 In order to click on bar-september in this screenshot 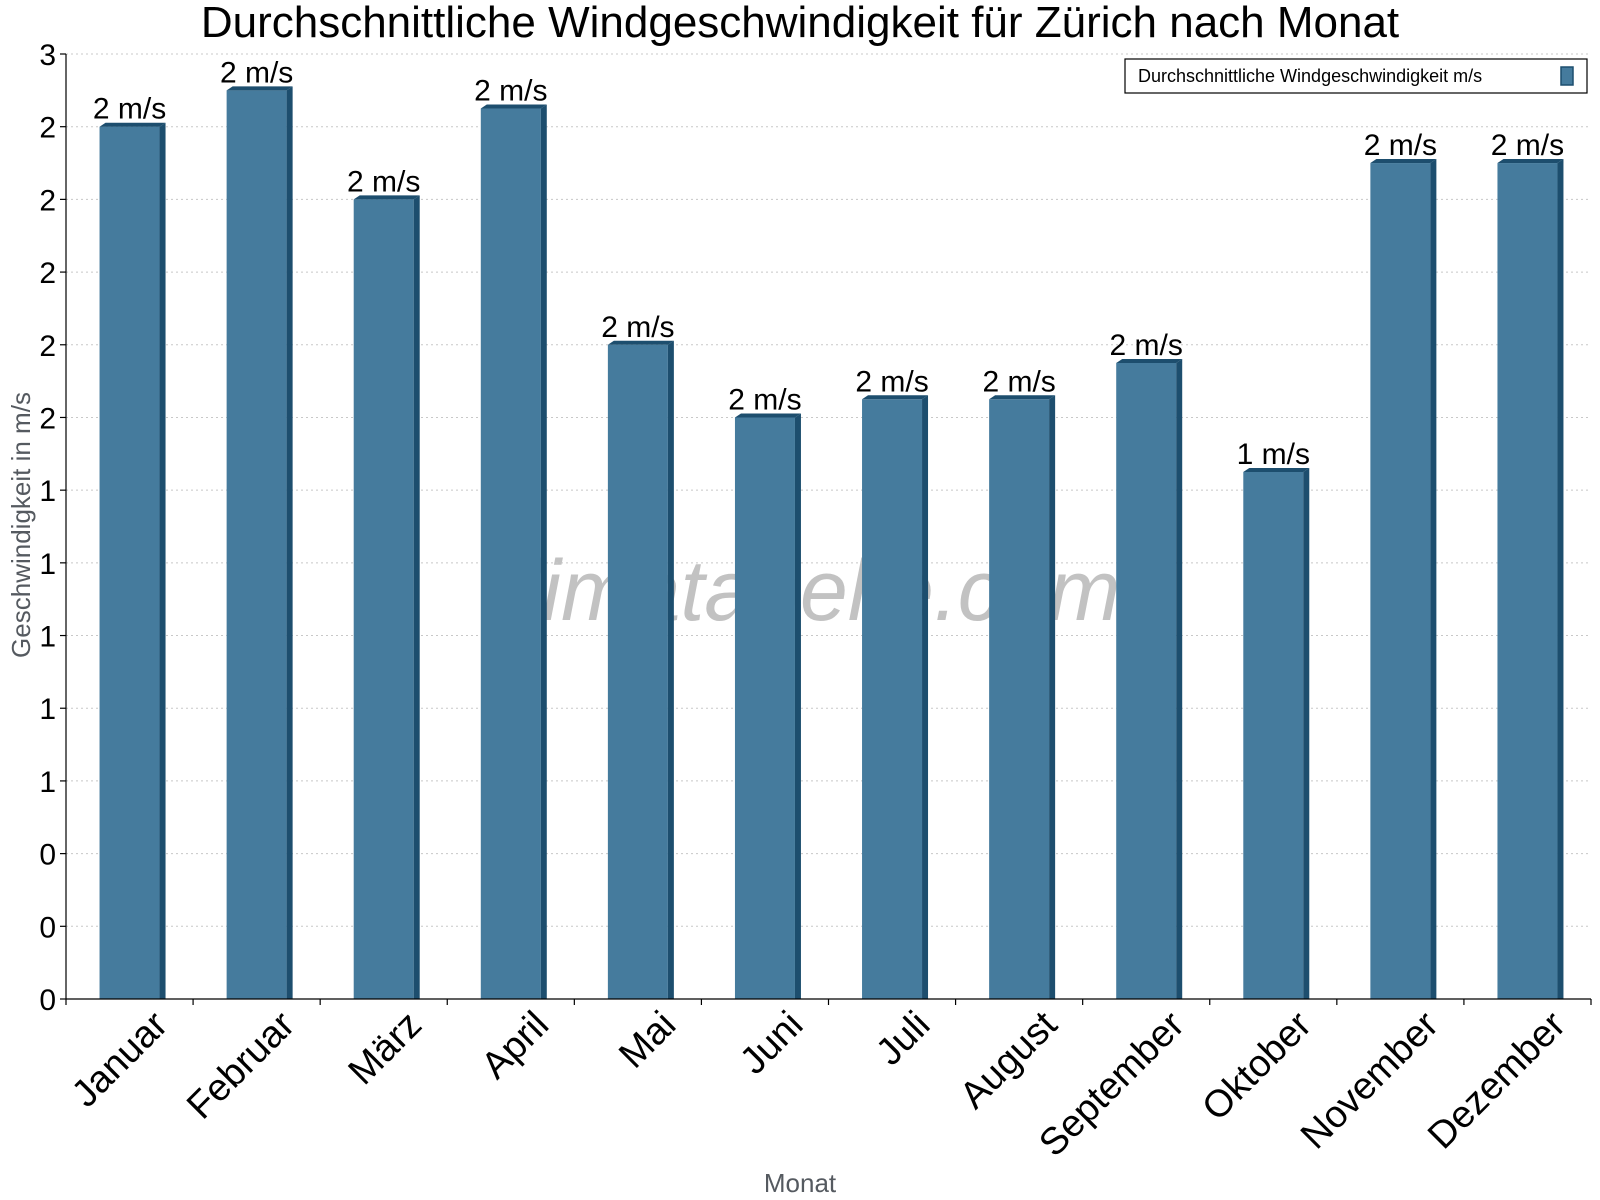, I will do `click(1149, 678)`.